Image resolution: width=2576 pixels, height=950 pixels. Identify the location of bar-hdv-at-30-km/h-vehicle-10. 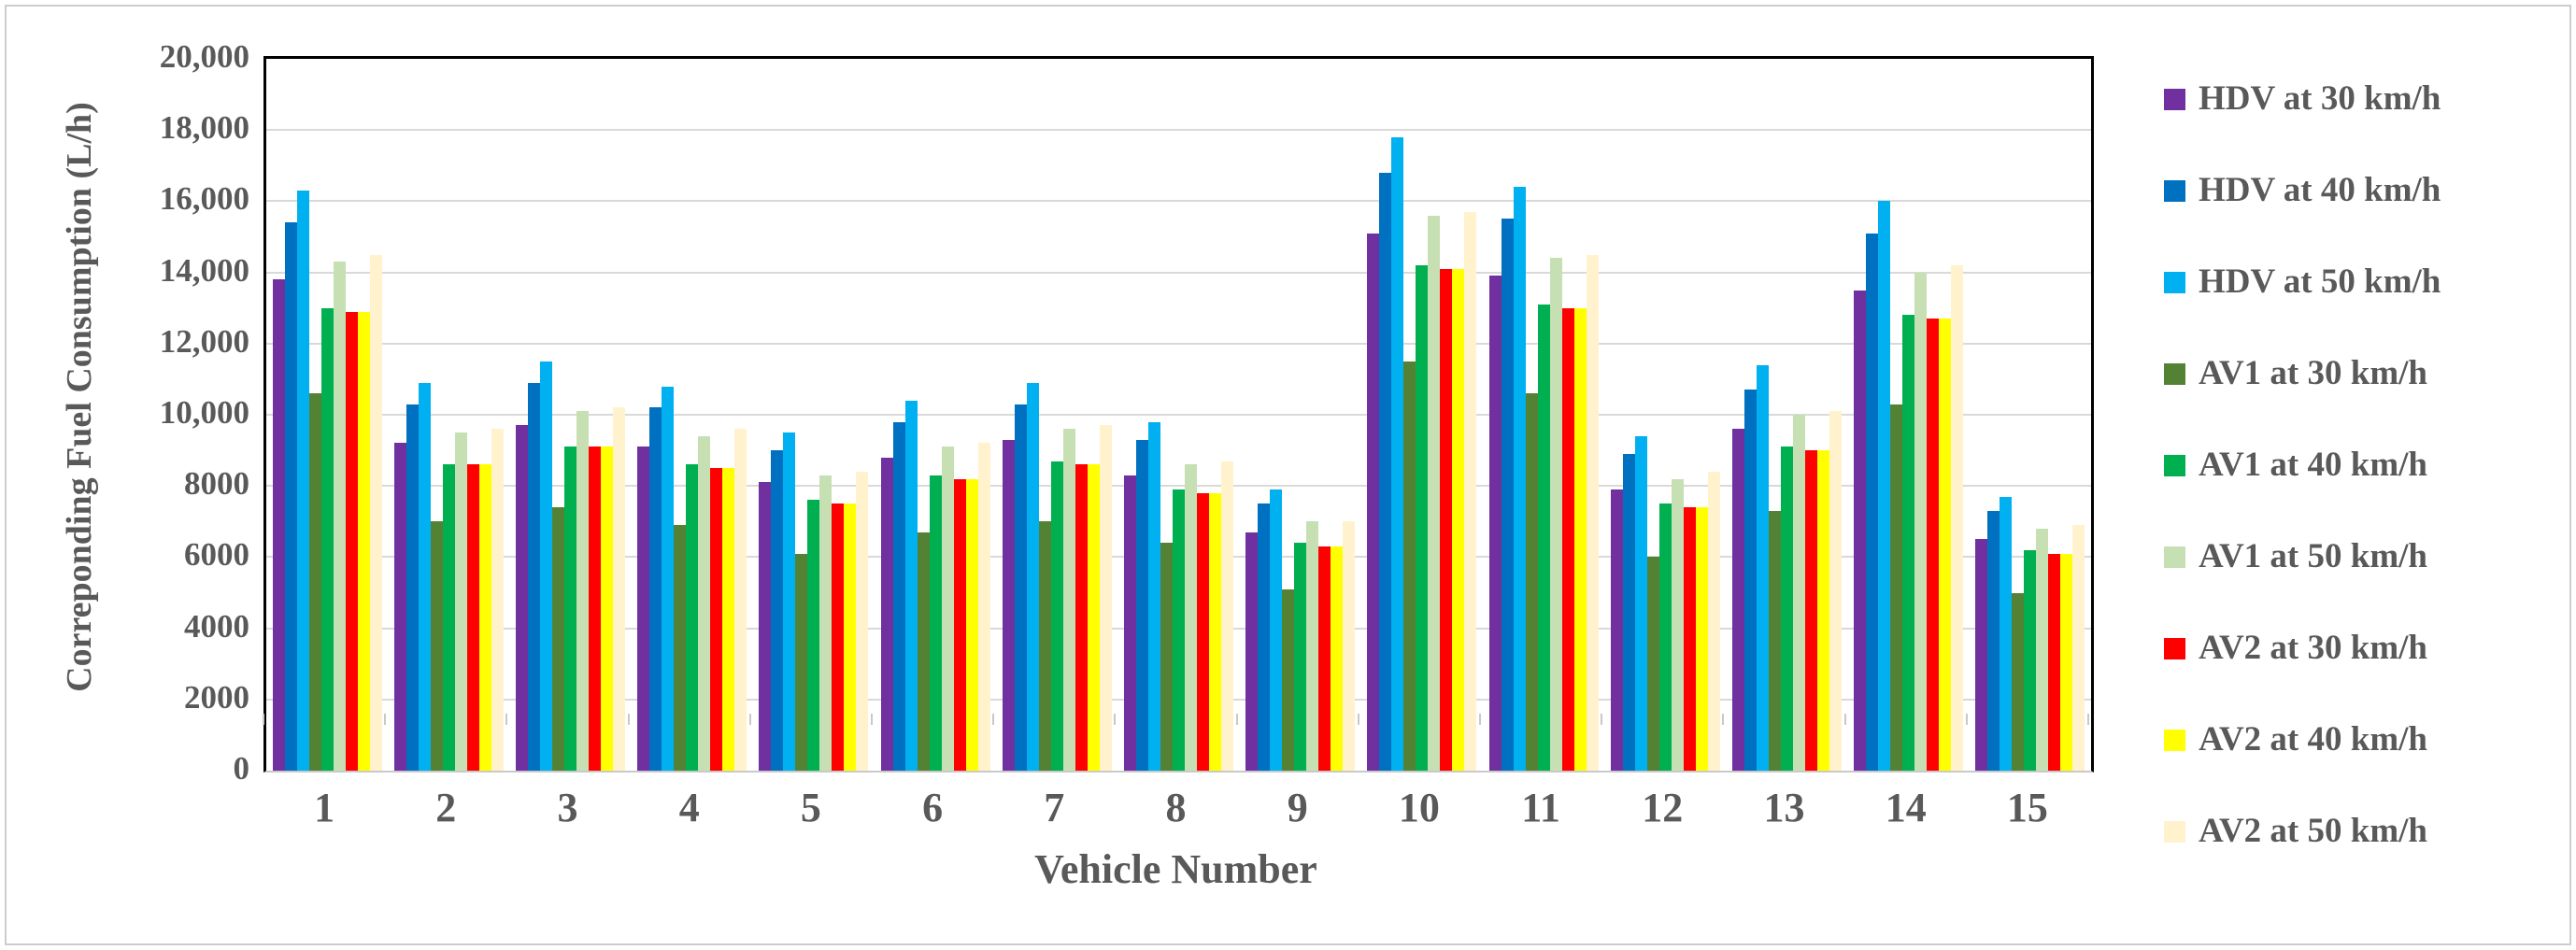
(1373, 502).